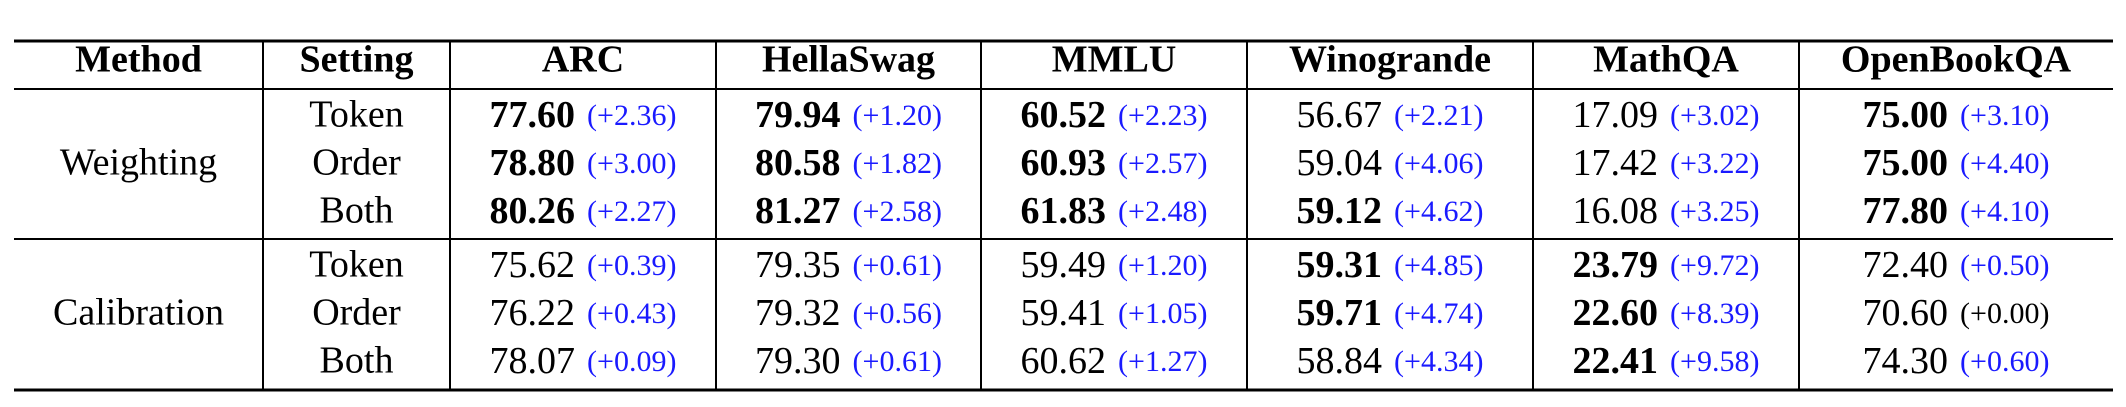 The height and width of the screenshot is (407, 2126). What do you see at coordinates (1666, 211) in the screenshot?
I see `score-cell: 16.08 (+3.25)` at bounding box center [1666, 211].